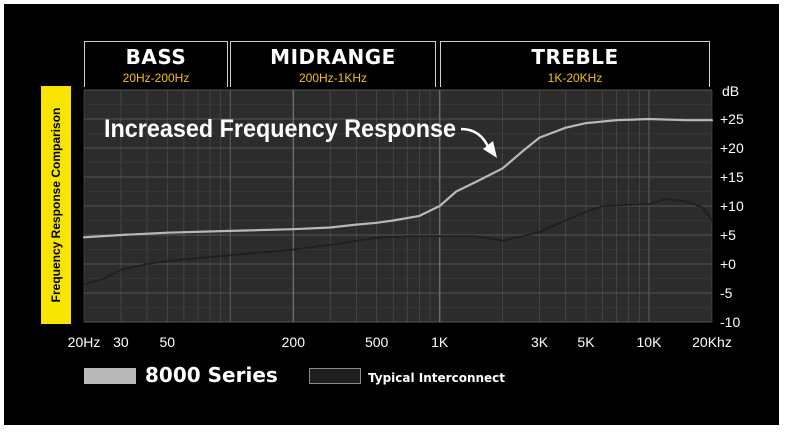  I want to click on title-arrowhead, so click(490, 149).